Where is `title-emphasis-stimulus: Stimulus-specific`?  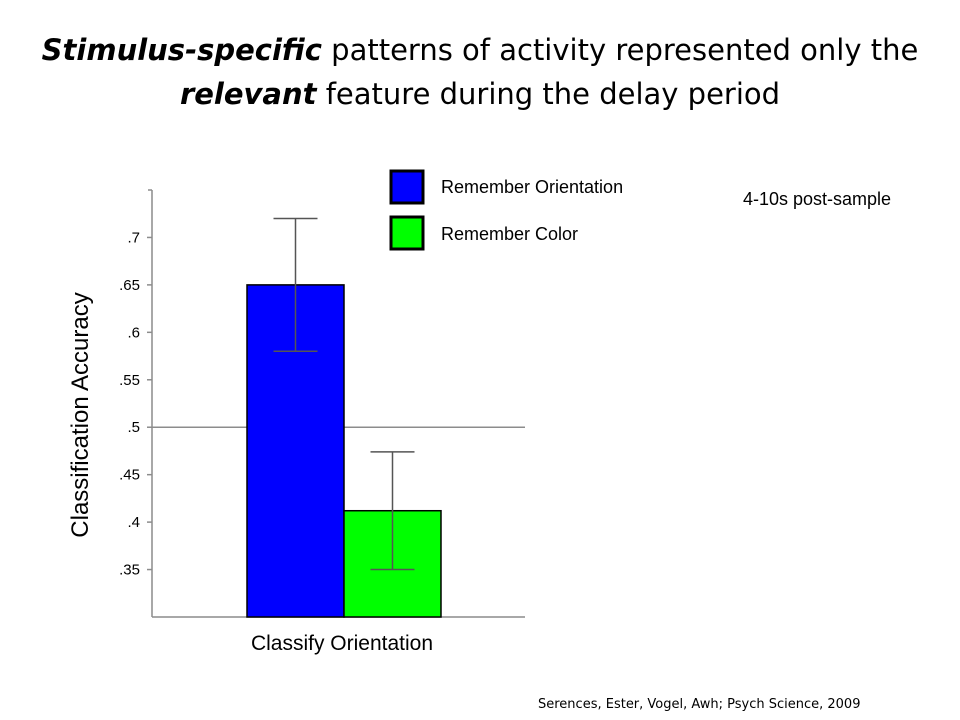
title-emphasis-stimulus: Stimulus-specific is located at coordinates (181, 50).